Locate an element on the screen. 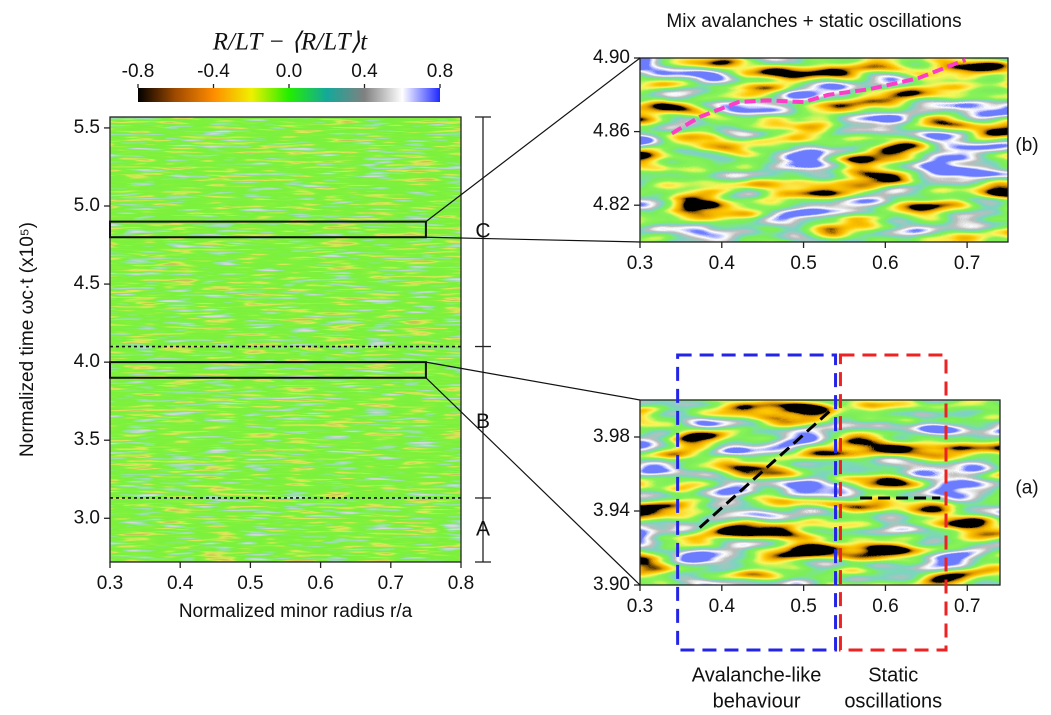  y-axis-label: Normalized time ωc·t (x10⁵) is located at coordinates (27, 339).